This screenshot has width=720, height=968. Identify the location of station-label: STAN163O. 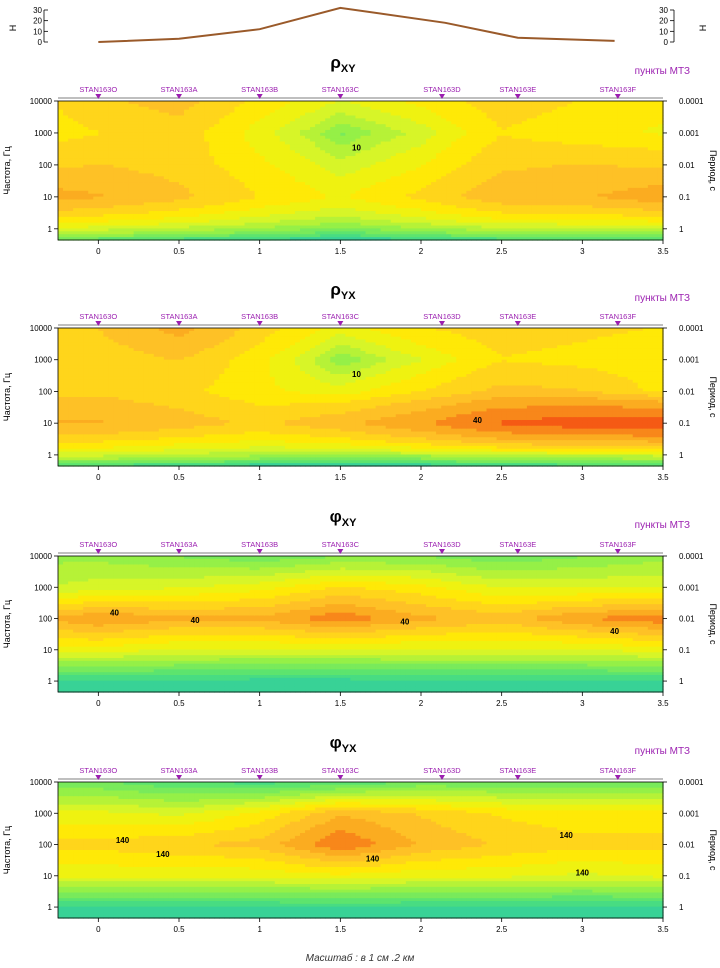
(98, 89).